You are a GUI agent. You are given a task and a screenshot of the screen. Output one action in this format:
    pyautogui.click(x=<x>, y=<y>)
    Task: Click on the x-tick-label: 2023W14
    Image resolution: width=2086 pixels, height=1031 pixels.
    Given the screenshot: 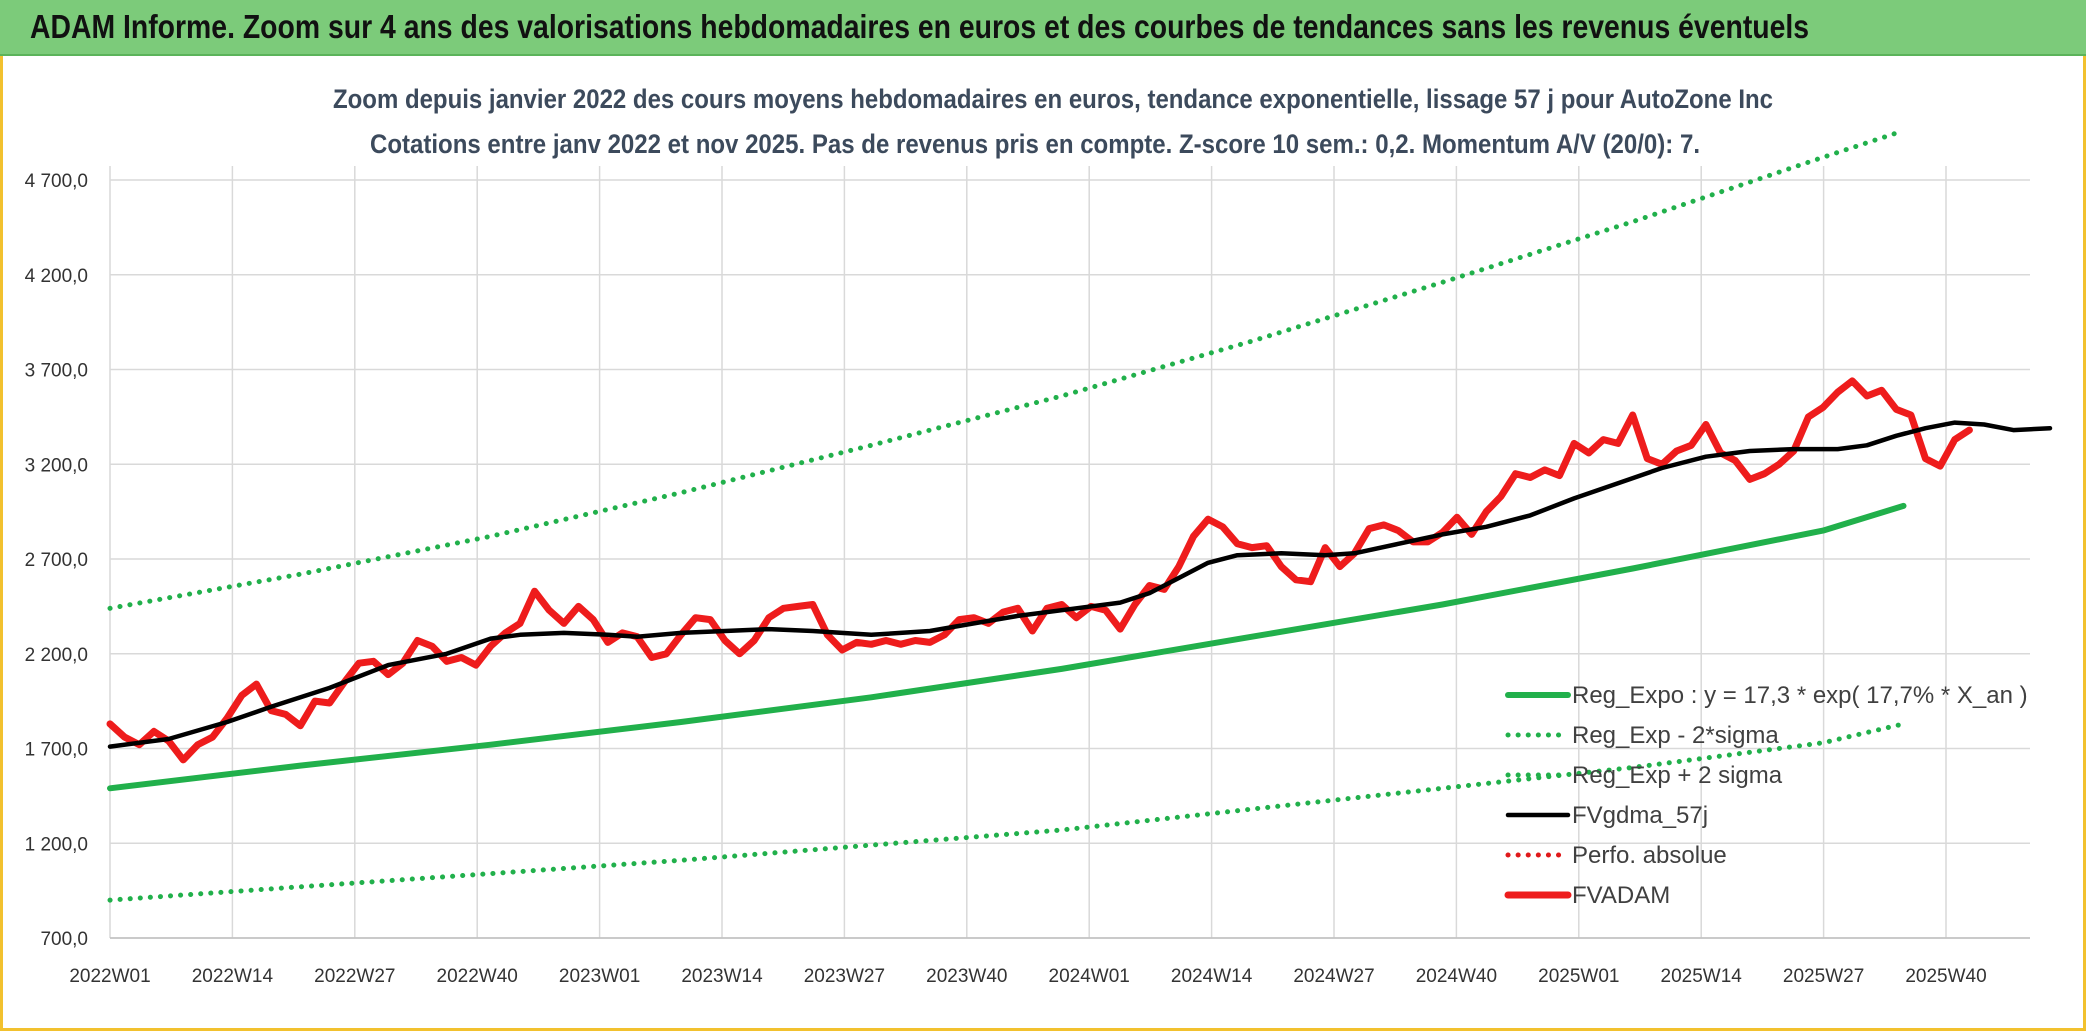 What is the action you would take?
    pyautogui.click(x=722, y=976)
    